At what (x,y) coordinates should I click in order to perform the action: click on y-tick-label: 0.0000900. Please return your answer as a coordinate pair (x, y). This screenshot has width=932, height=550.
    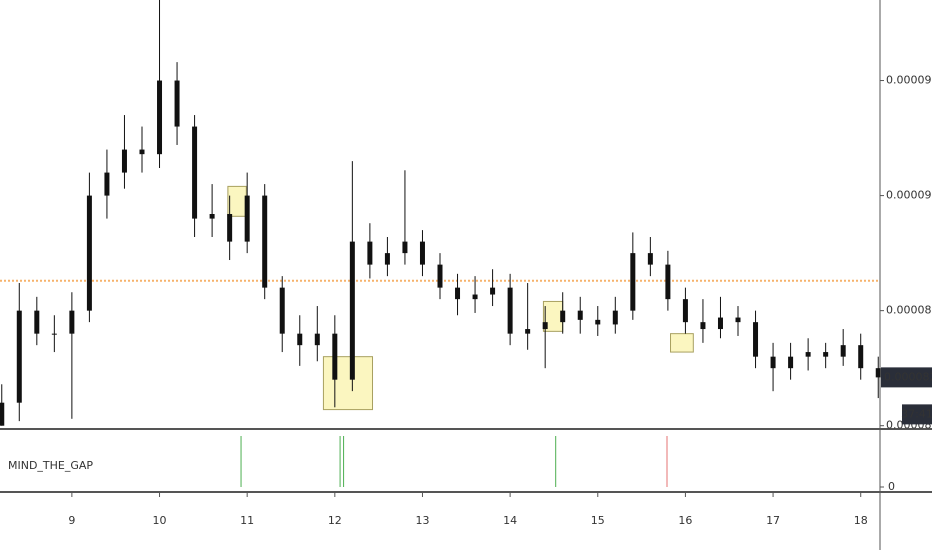
    Looking at the image, I should click on (909, 195).